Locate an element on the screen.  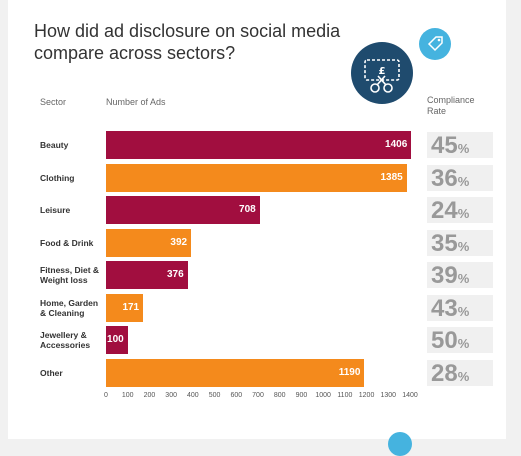
sector-label: Food & Drink is located at coordinates (67, 242).